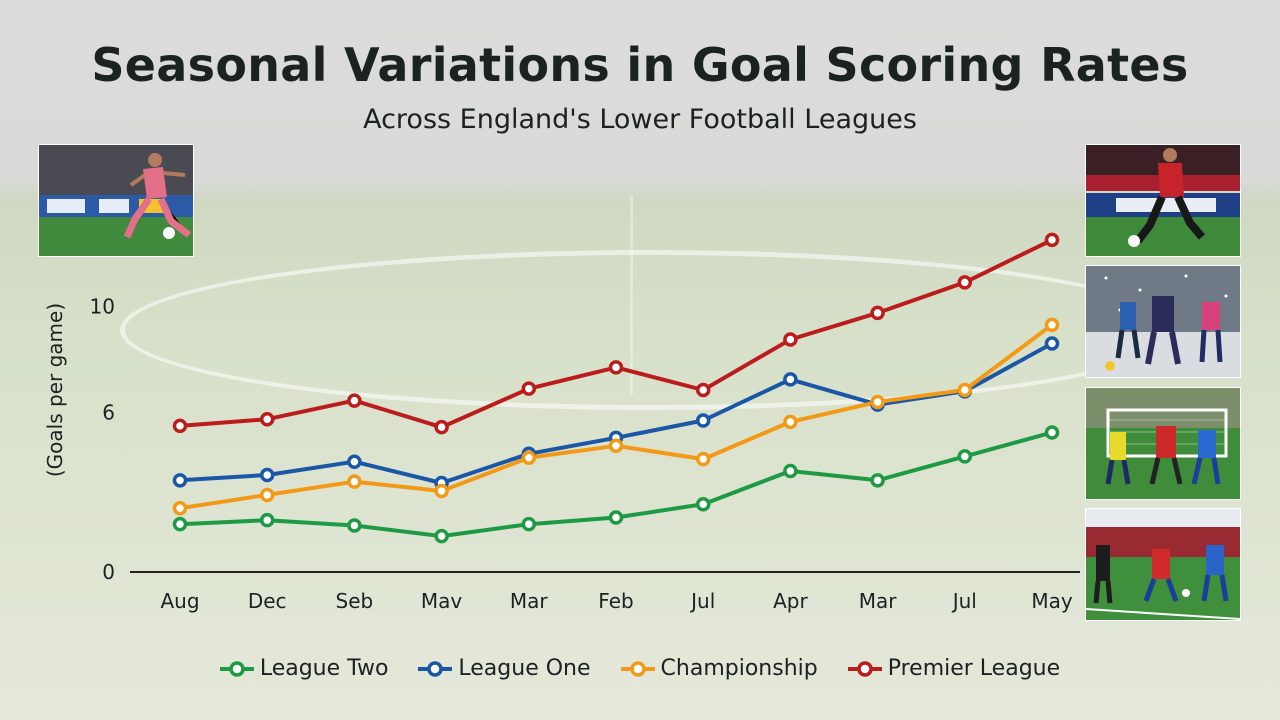 The image size is (1280, 720). I want to click on x-tick-label: Dec, so click(267, 601).